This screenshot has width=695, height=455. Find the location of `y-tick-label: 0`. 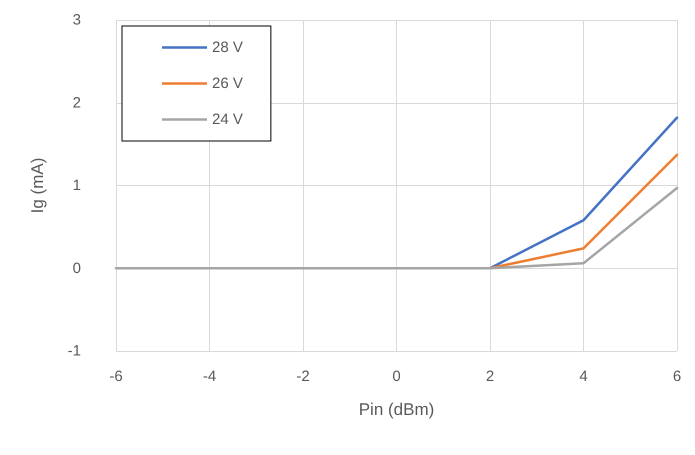

y-tick-label: 0 is located at coordinates (76, 268).